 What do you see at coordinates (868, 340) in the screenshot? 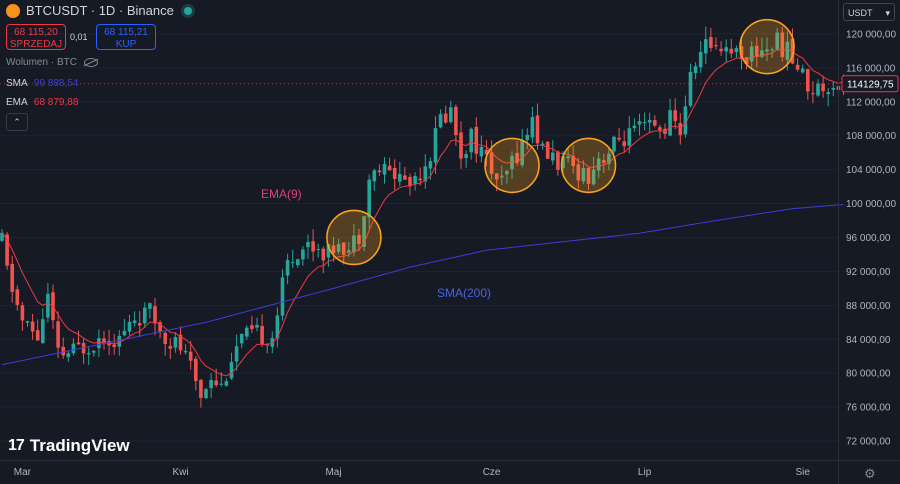
I see `y-tick-label: 84 000,00` at bounding box center [868, 340].